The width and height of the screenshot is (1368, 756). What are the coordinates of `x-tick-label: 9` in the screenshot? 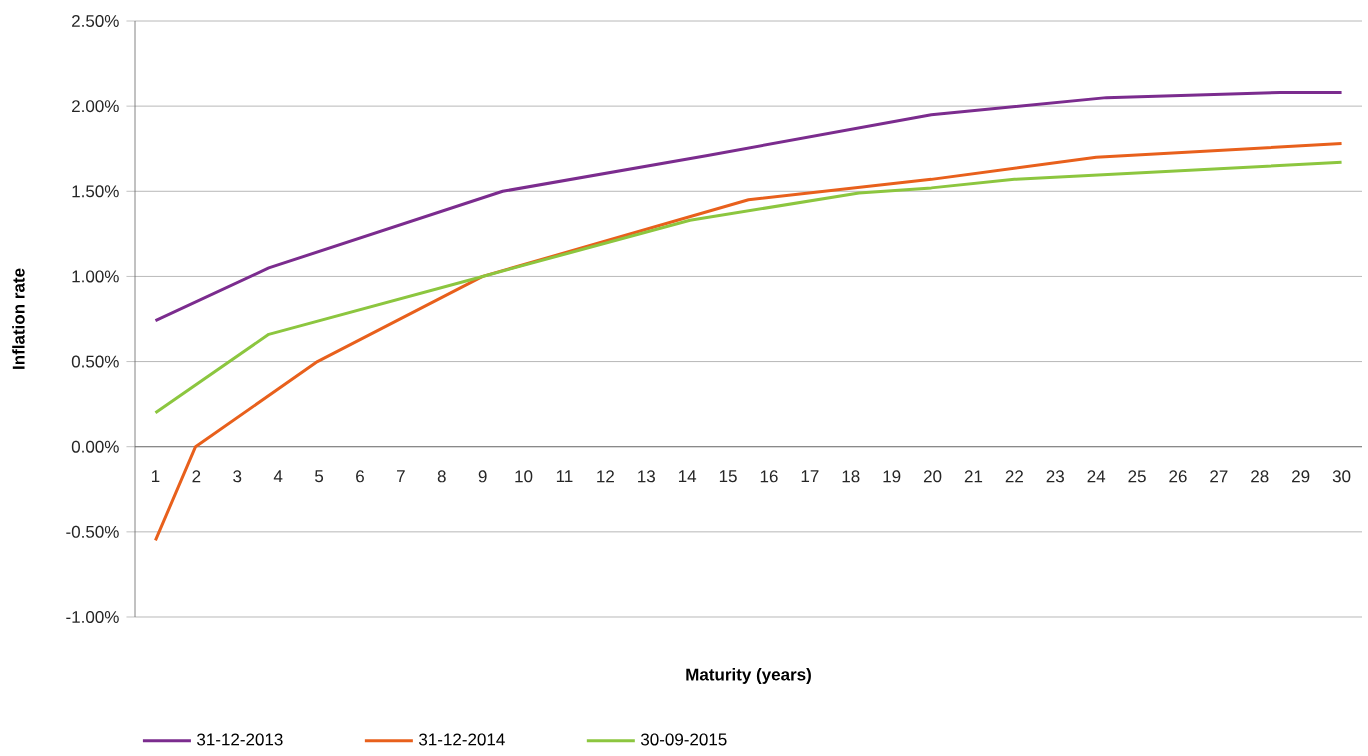 It's located at (482, 476).